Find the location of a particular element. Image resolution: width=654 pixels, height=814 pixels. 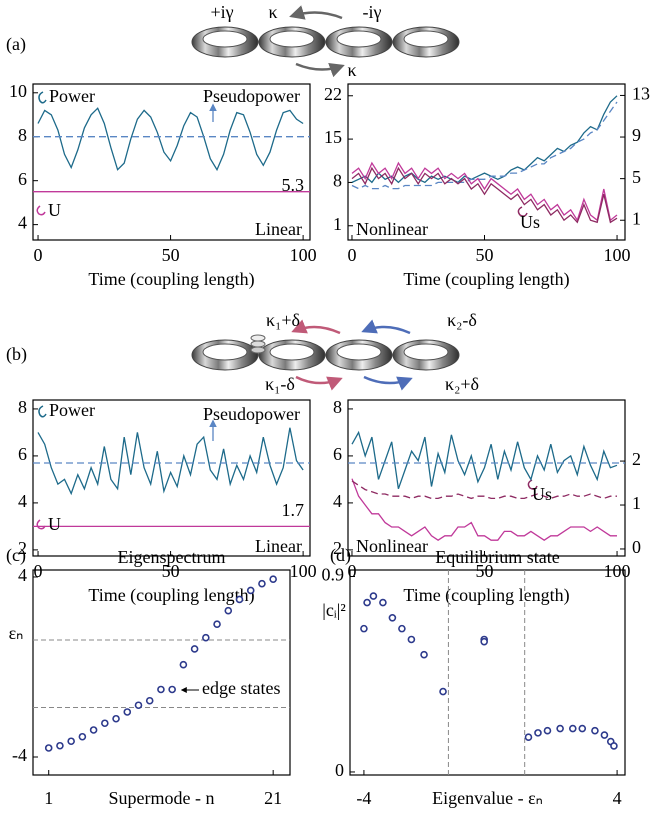

loss-label: -iγ is located at coordinates (372, 12).